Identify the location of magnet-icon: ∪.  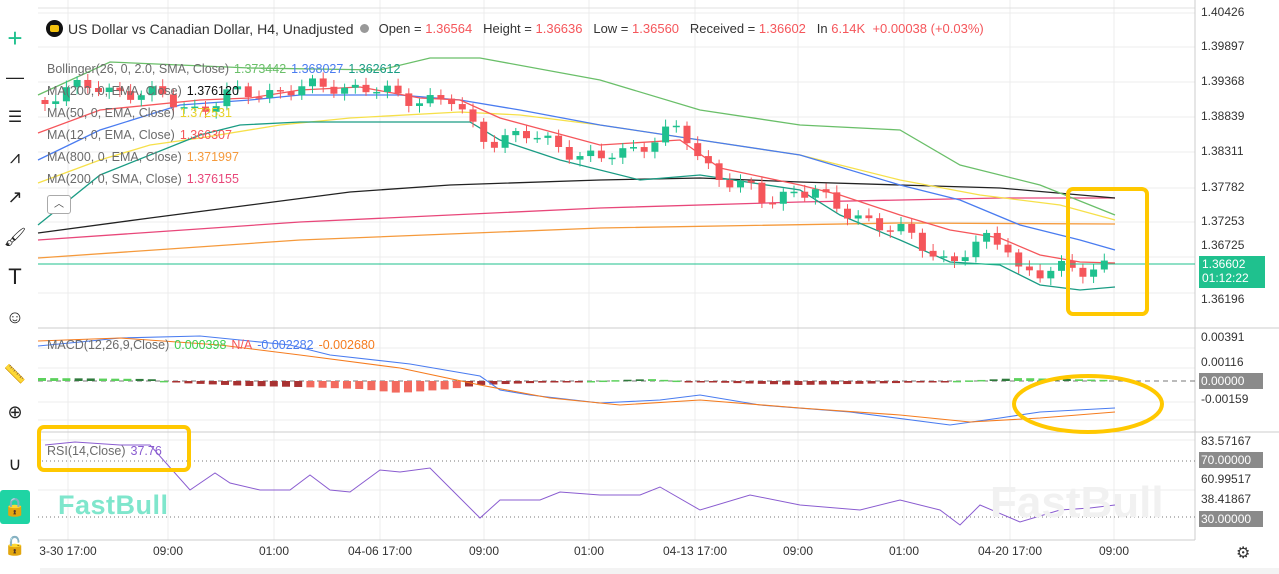
(15, 463).